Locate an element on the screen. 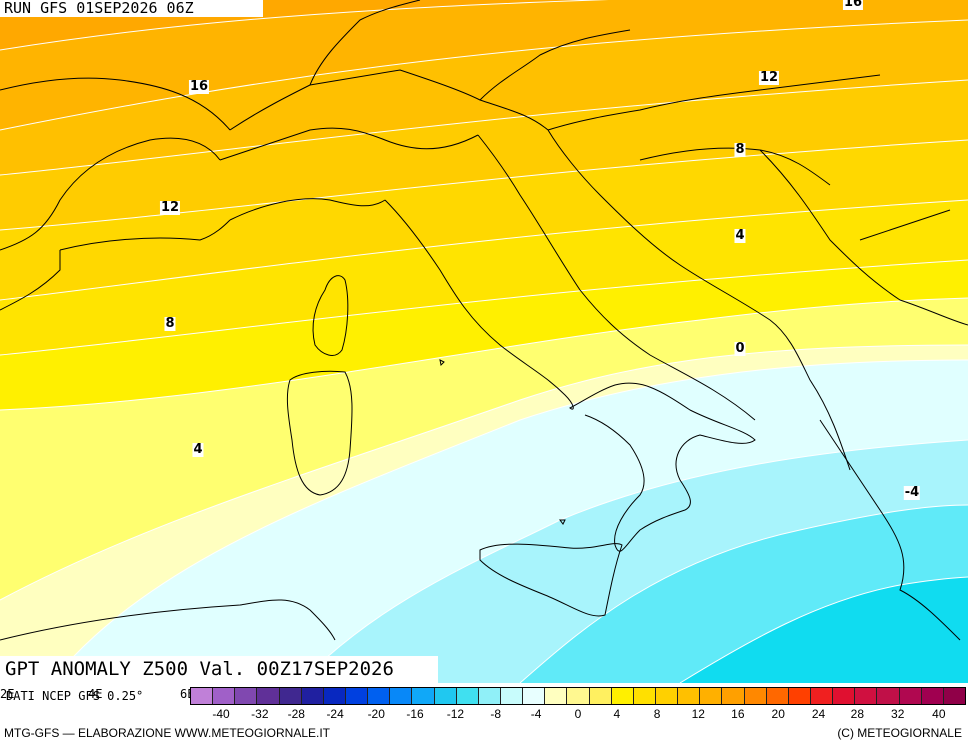 This screenshot has width=968, height=745. lon-label: 2E is located at coordinates (7, 694).